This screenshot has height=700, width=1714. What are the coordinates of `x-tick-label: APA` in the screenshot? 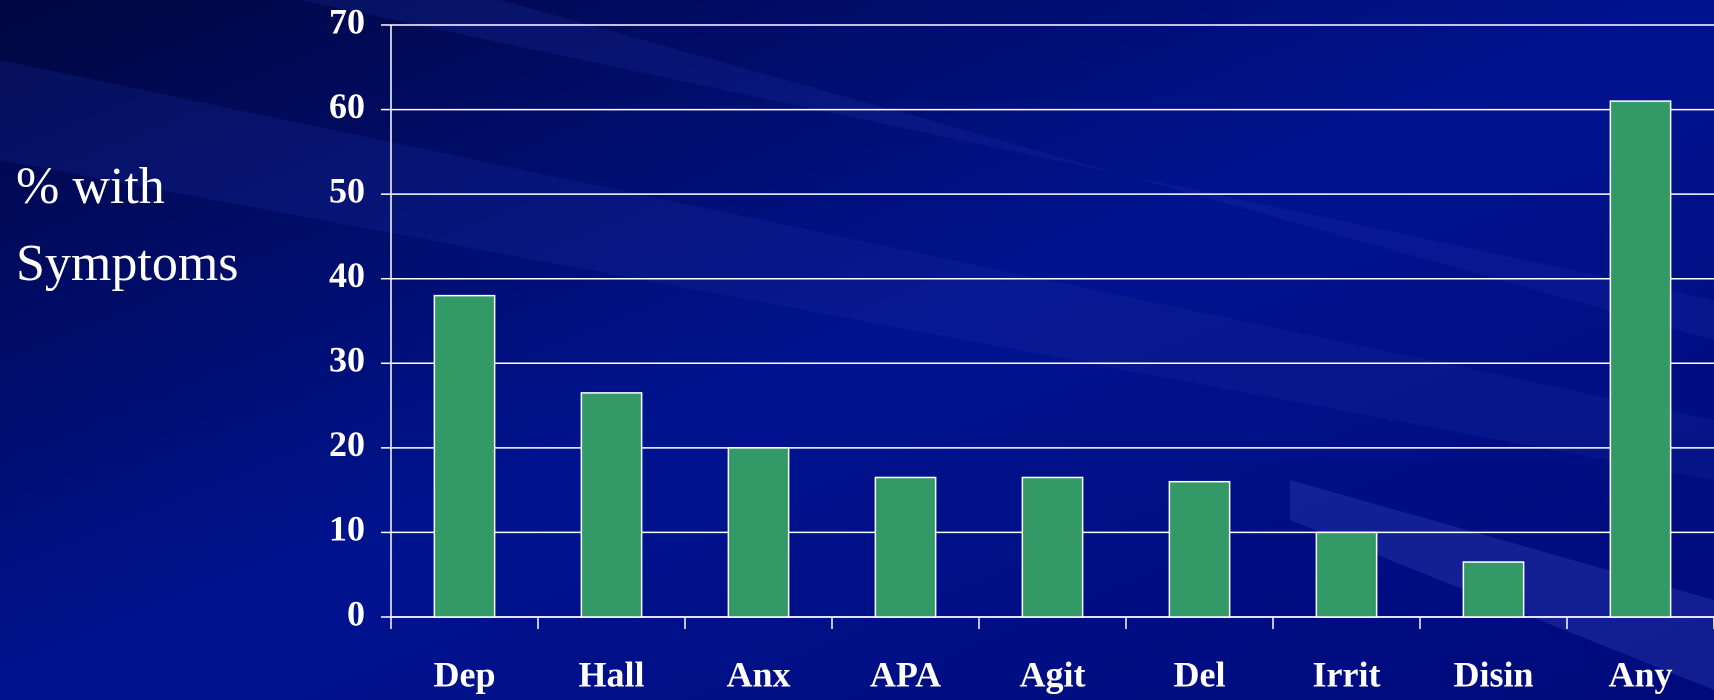 It's located at (905, 674).